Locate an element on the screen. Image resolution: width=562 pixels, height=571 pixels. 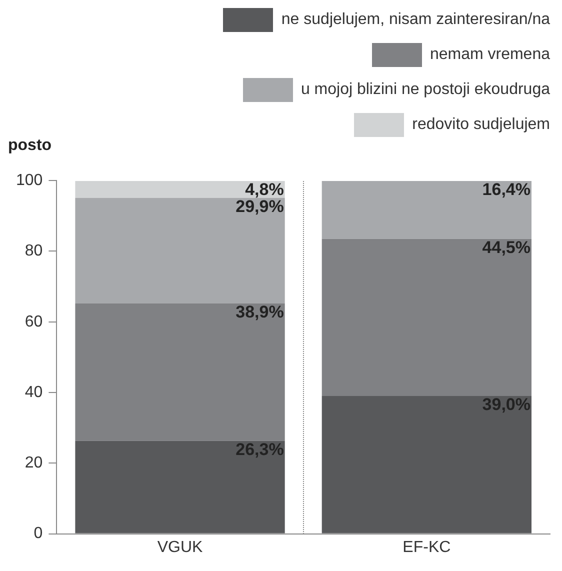
data-label: 44,5% is located at coordinates (506, 248).